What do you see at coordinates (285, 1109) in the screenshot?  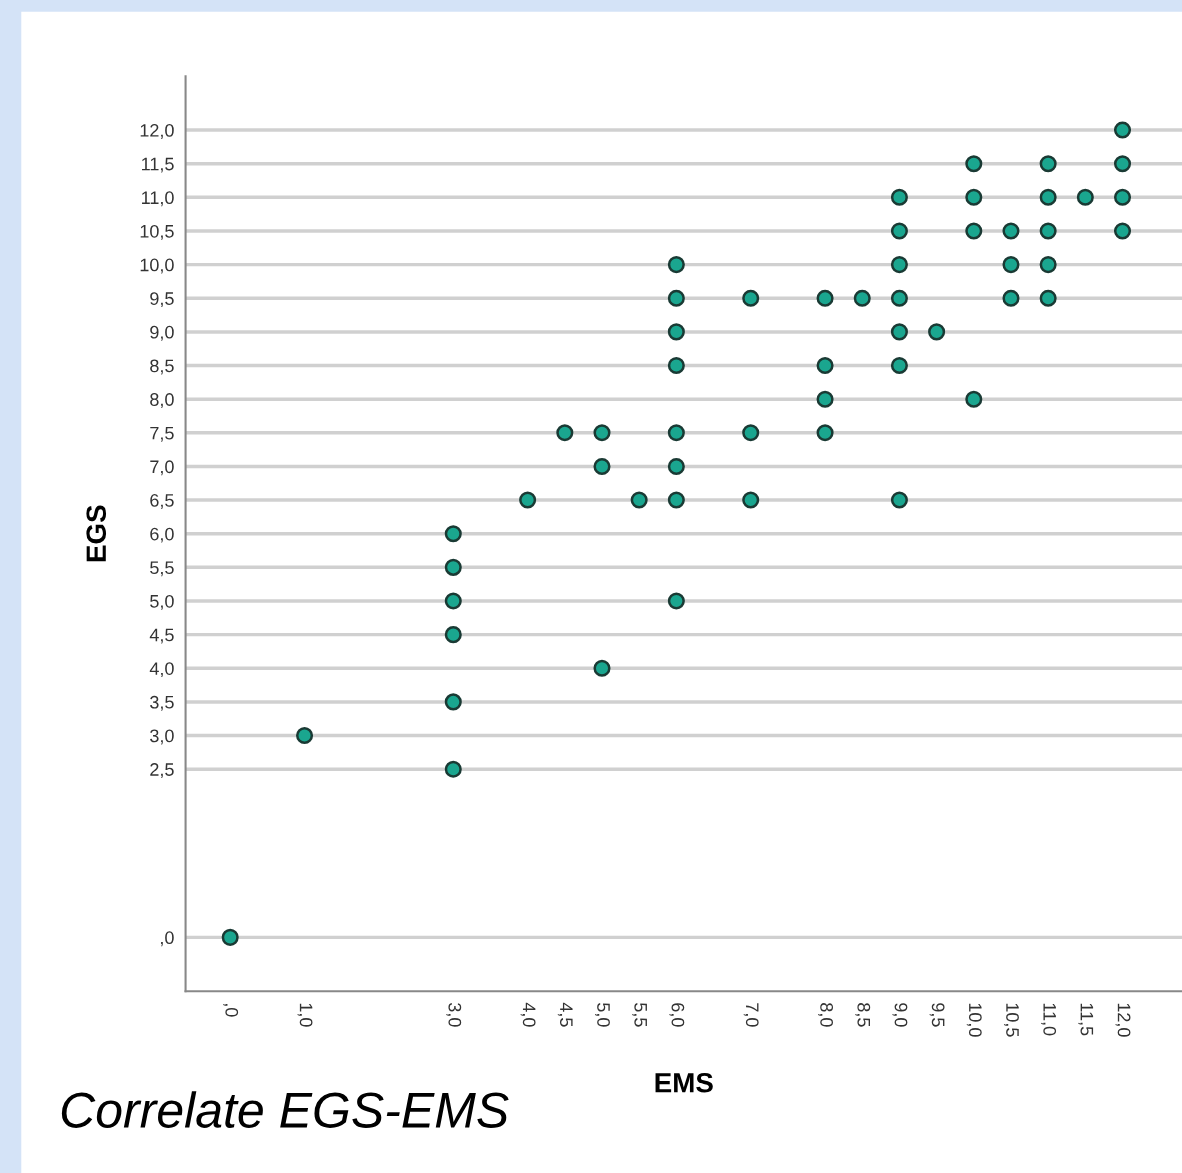 I see `text: Correlate EGS-EMS` at bounding box center [285, 1109].